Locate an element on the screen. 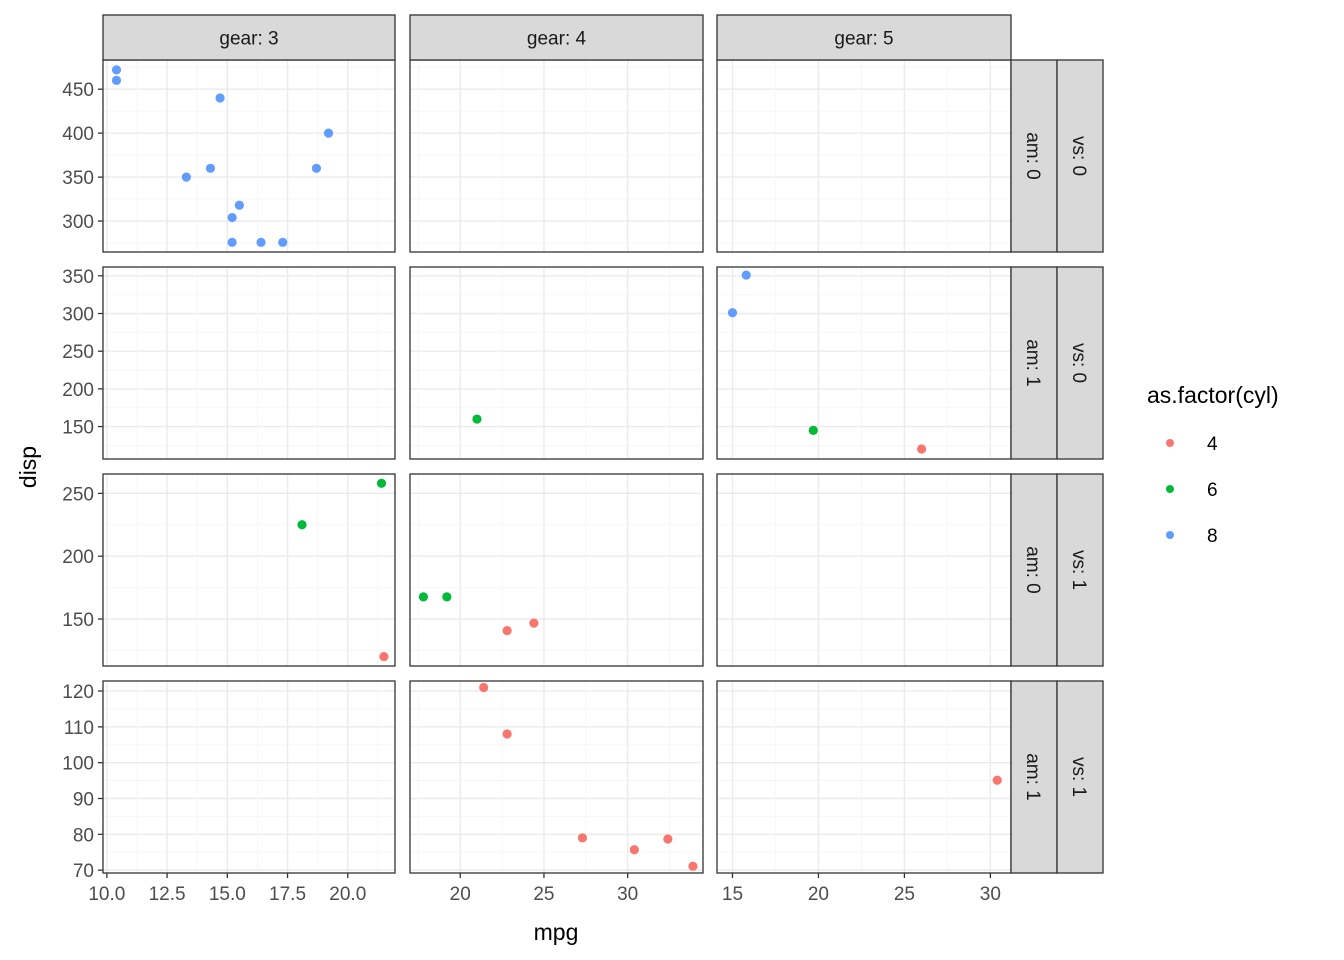 This screenshot has width=1344, height=960. y-tick-label: 90 is located at coordinates (83, 799).